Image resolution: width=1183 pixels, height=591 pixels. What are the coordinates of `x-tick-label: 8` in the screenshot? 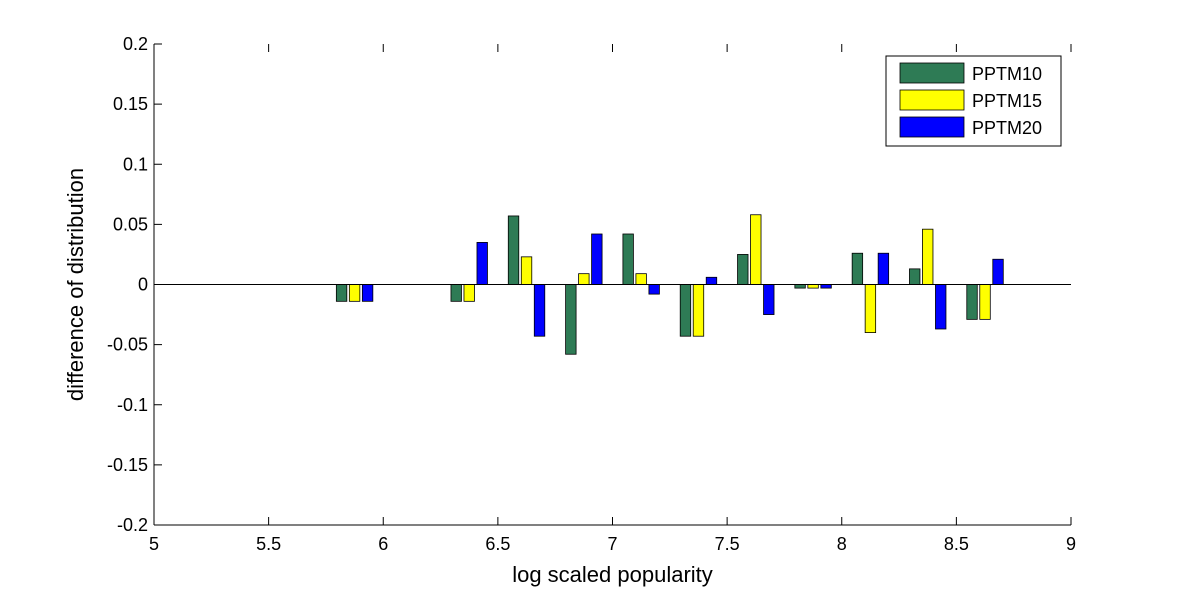 It's located at (842, 544).